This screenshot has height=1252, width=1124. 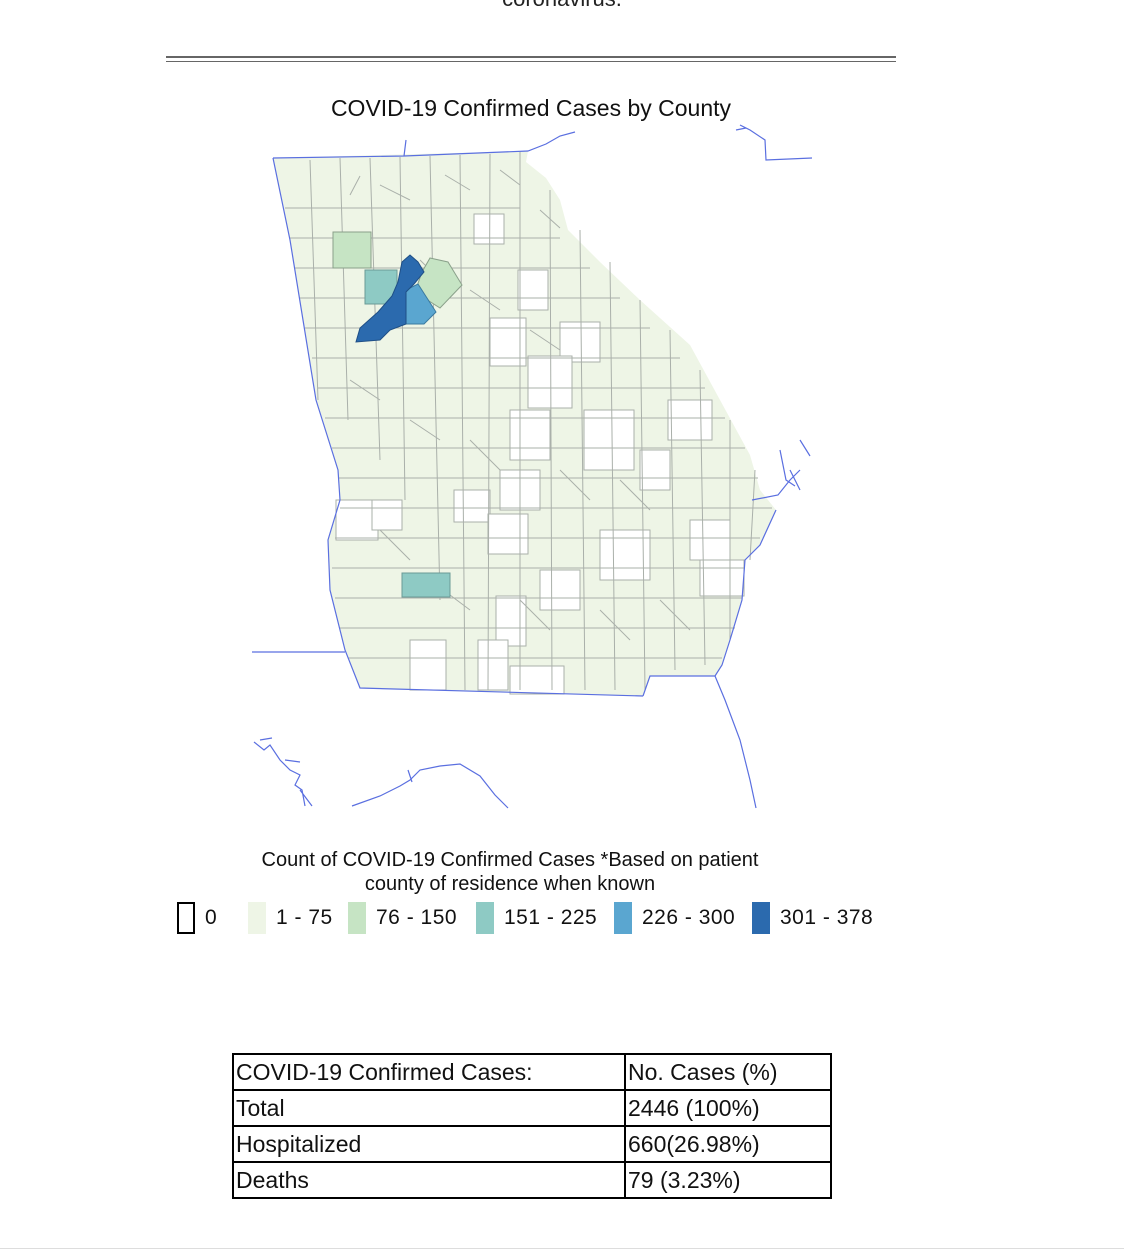 What do you see at coordinates (827, 917) in the screenshot?
I see `legend-label: 301 - 378` at bounding box center [827, 917].